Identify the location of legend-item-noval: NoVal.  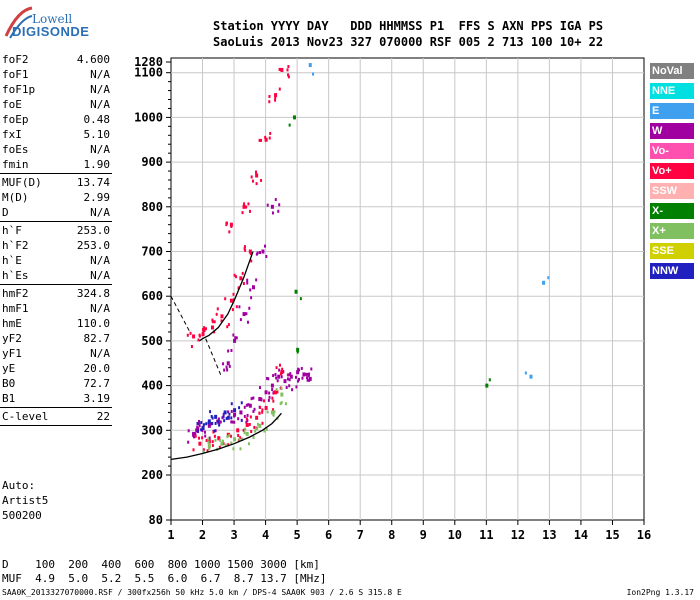
(672, 71).